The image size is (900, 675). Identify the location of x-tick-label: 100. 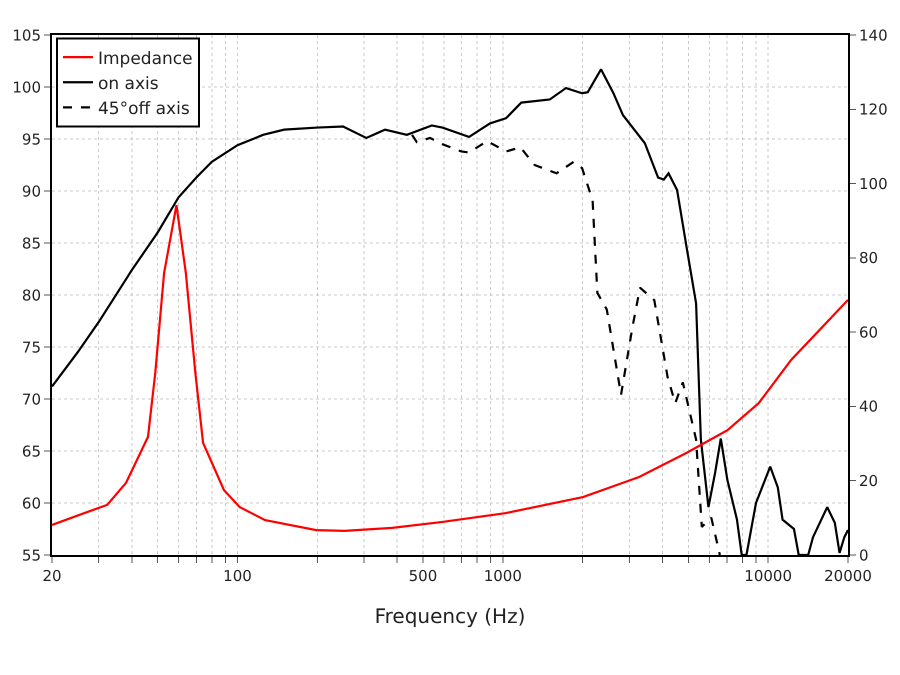
(237, 576).